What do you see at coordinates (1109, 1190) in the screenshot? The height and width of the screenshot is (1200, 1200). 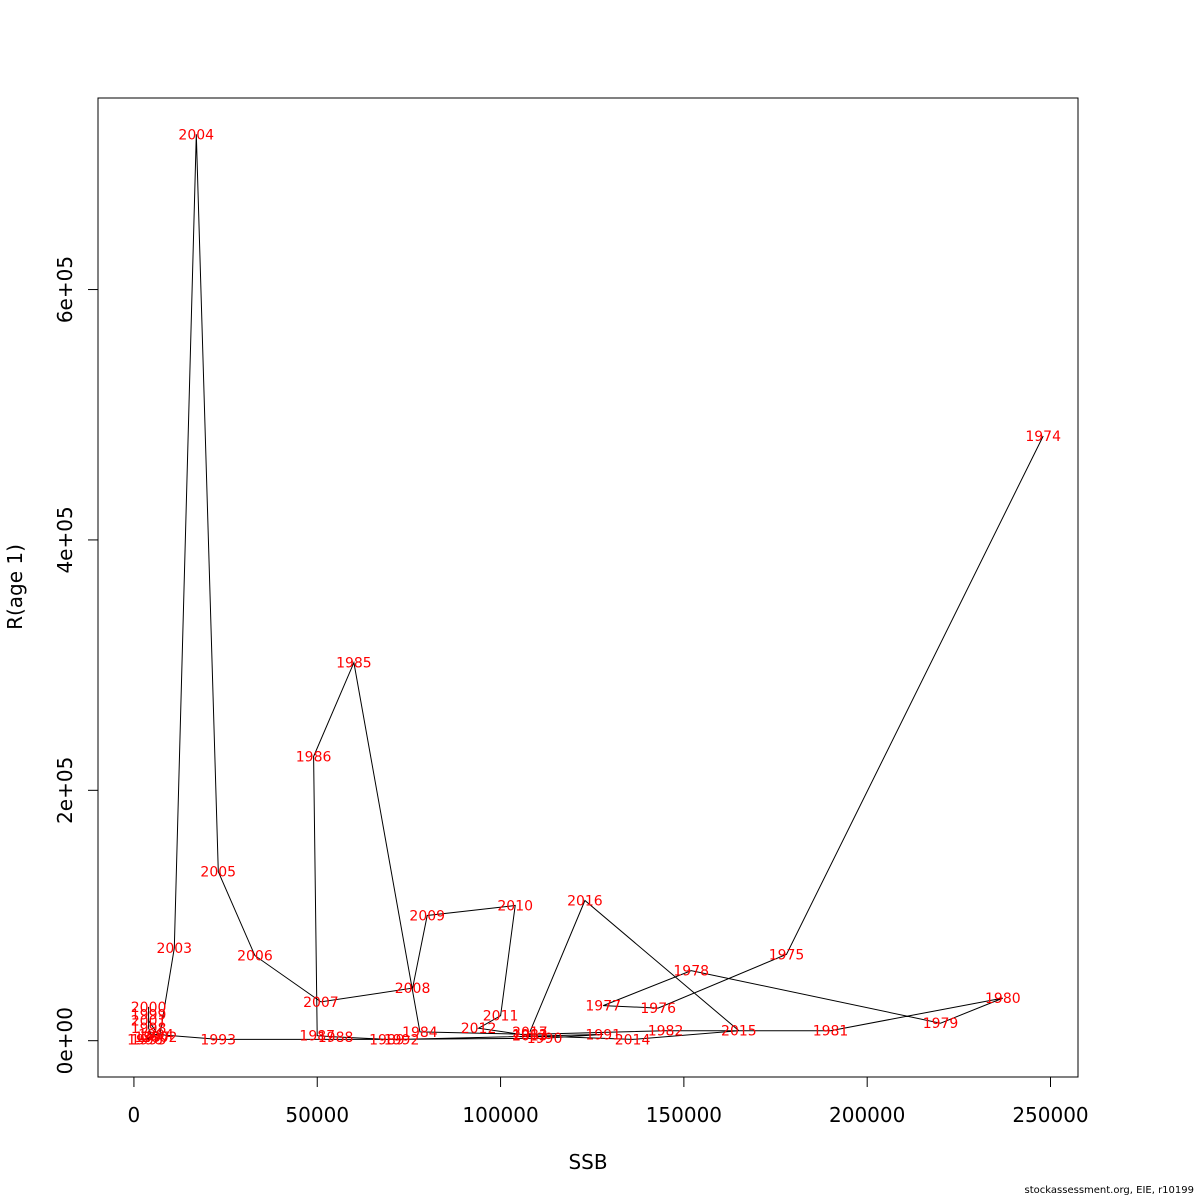 I see `footer-credit: stockassessment.org, EIE, r10199` at bounding box center [1109, 1190].